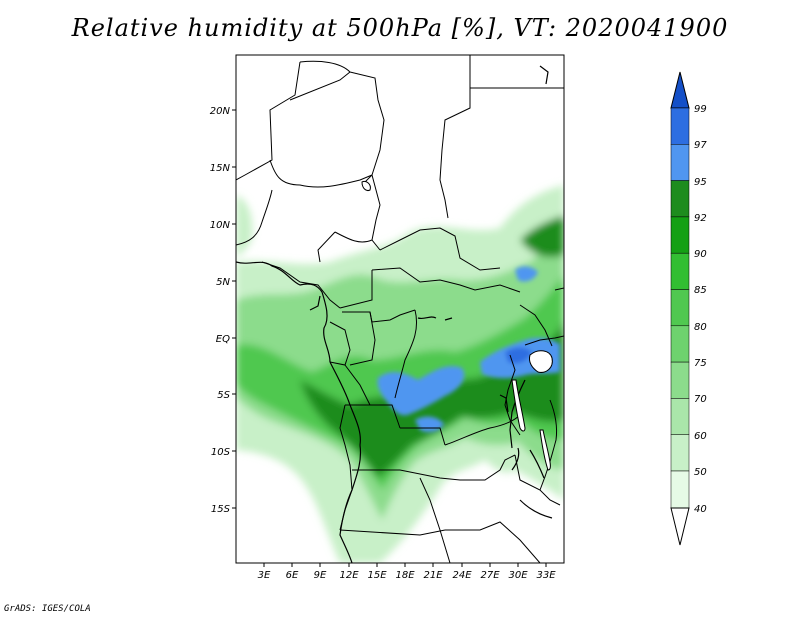 The width and height of the screenshot is (800, 618). I want to click on lat-label-15s: 15S, so click(221, 509).